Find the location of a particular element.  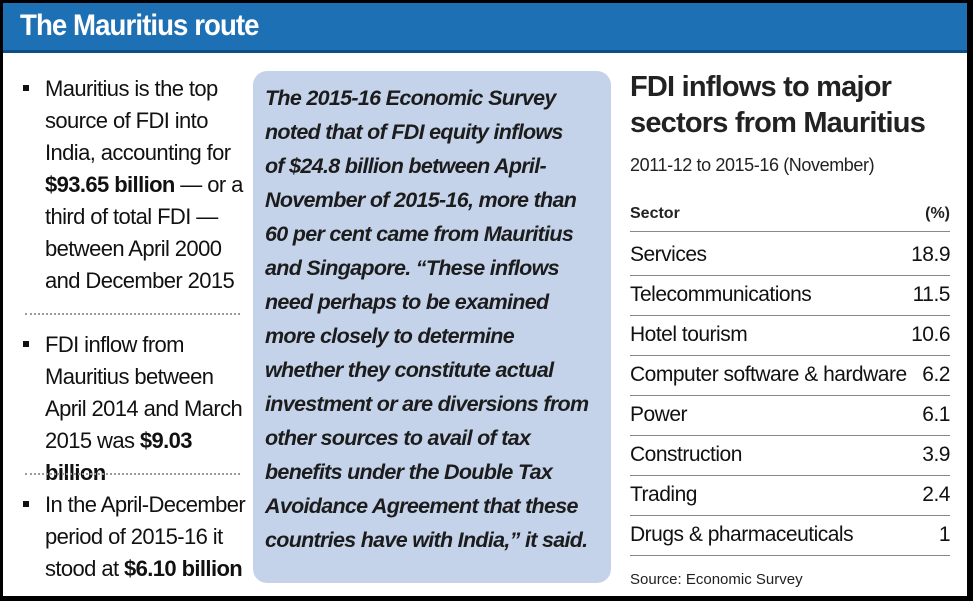

column-header-percent: (%) is located at coordinates (937, 213).